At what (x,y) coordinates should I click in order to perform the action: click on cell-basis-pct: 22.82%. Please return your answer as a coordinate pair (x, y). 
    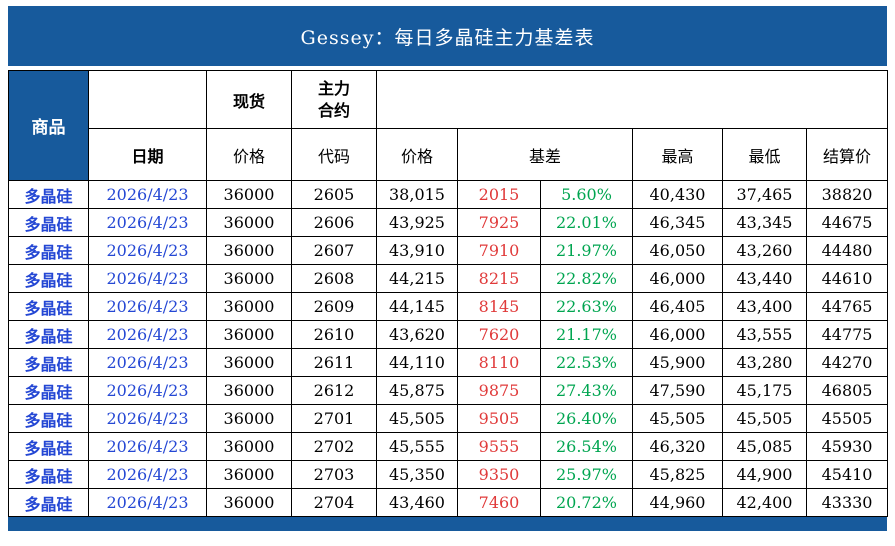
    Looking at the image, I should click on (586, 278).